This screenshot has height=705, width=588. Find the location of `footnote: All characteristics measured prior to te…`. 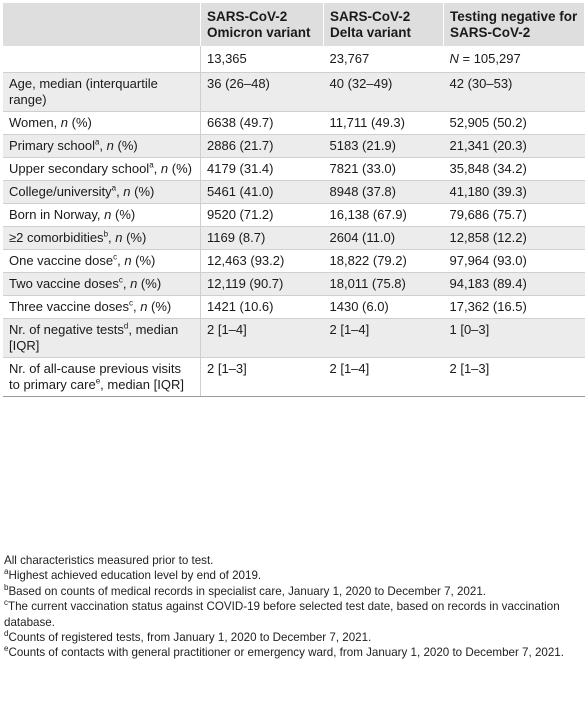

footnote: All characteristics measured prior to te… is located at coordinates (294, 560).